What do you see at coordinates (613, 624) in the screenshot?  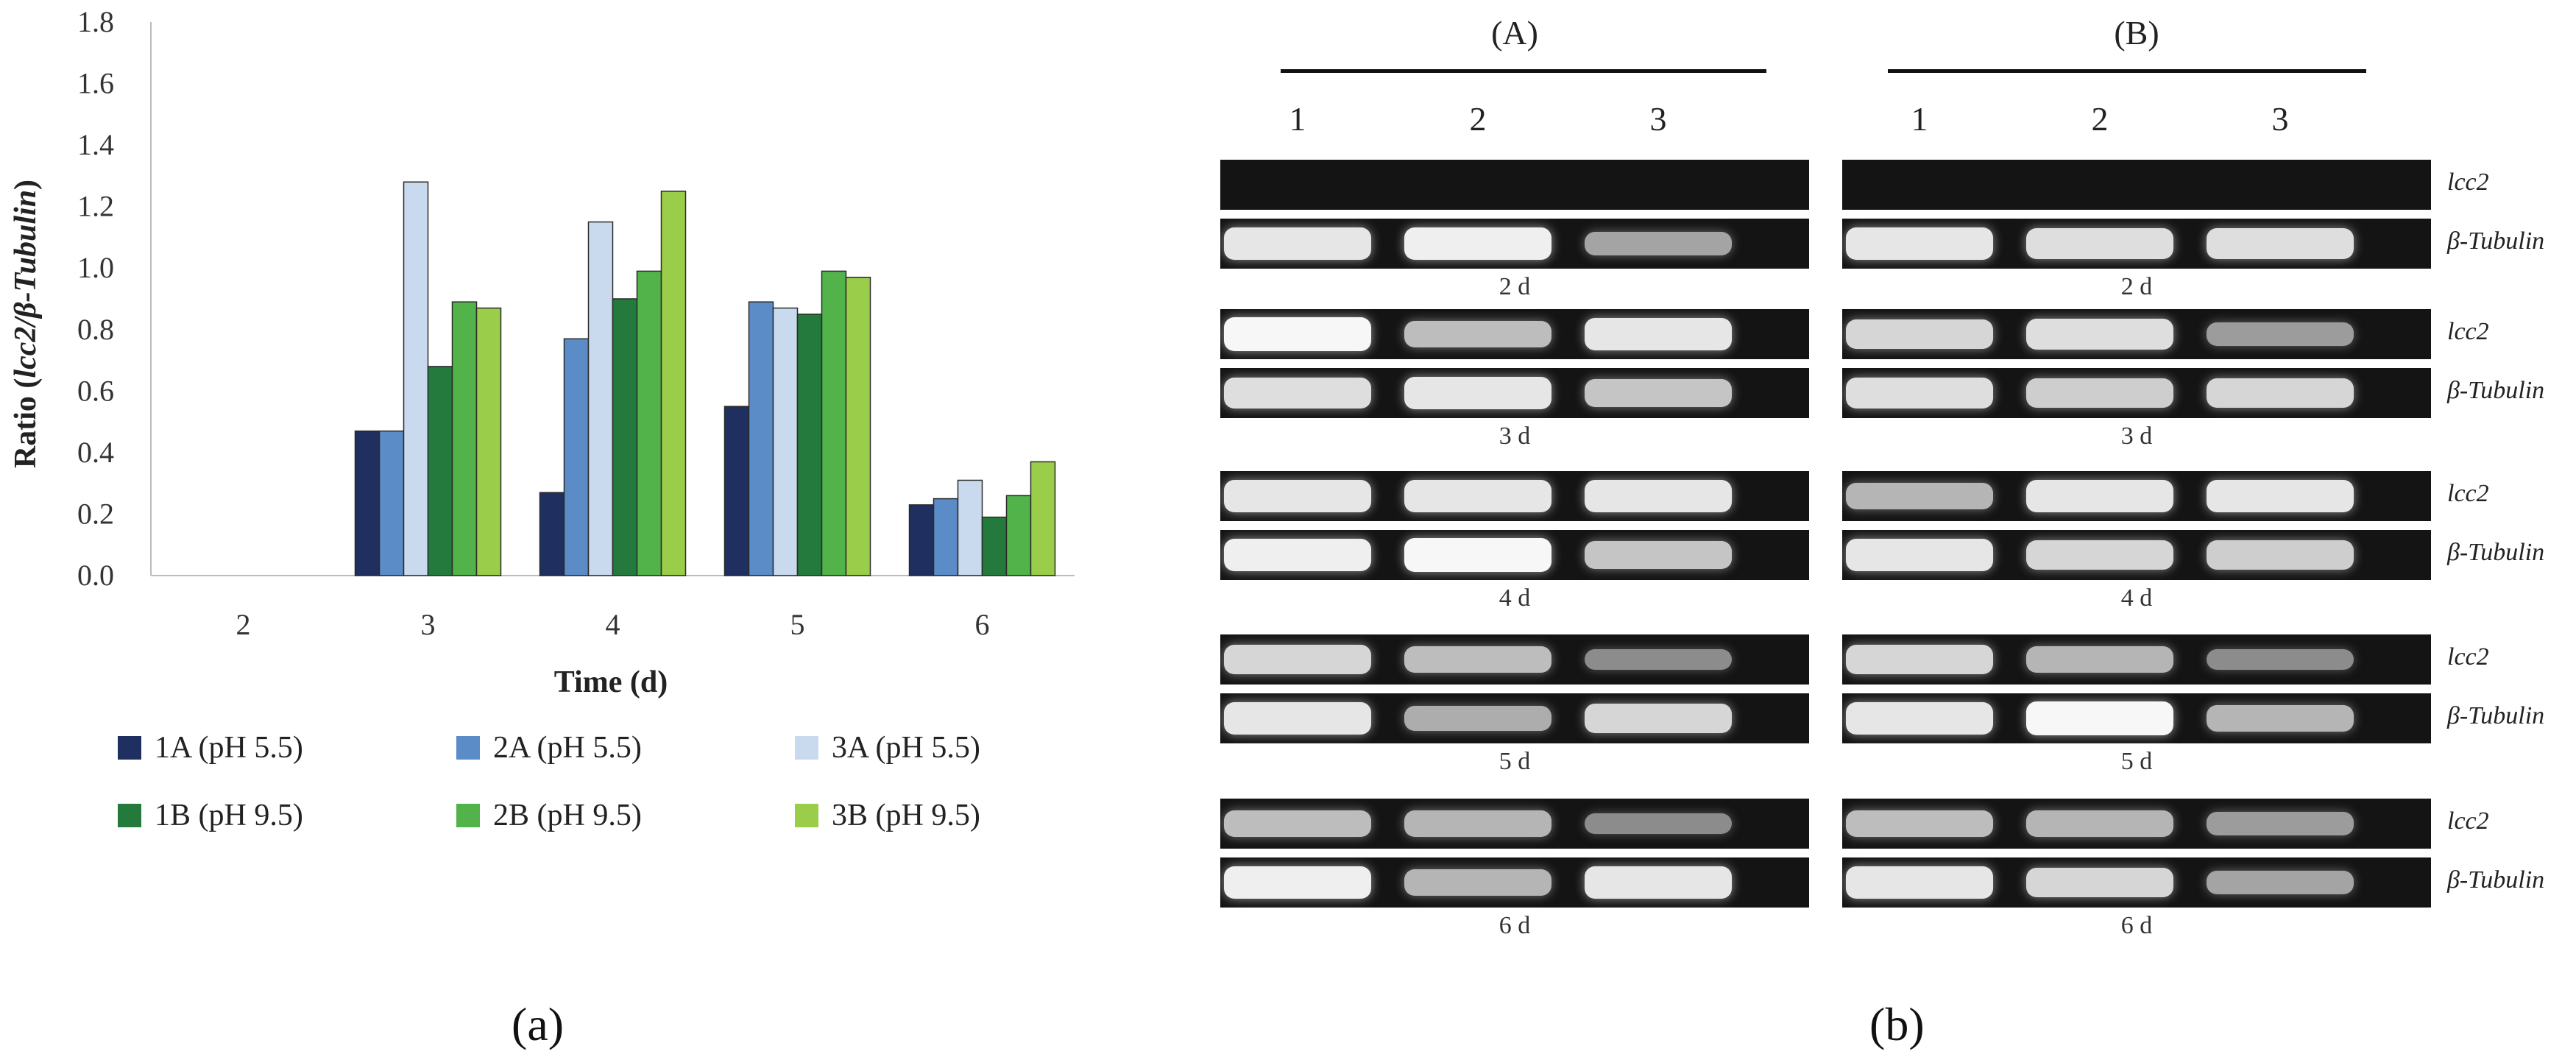 I see `x-tick-label: 4` at bounding box center [613, 624].